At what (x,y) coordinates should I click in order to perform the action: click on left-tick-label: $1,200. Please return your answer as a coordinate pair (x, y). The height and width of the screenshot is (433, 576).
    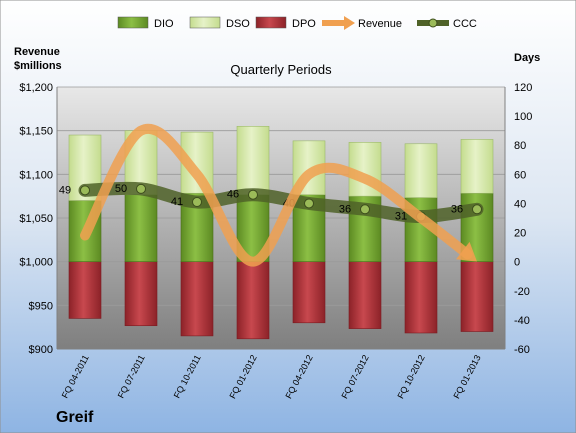
    Looking at the image, I should click on (36, 88).